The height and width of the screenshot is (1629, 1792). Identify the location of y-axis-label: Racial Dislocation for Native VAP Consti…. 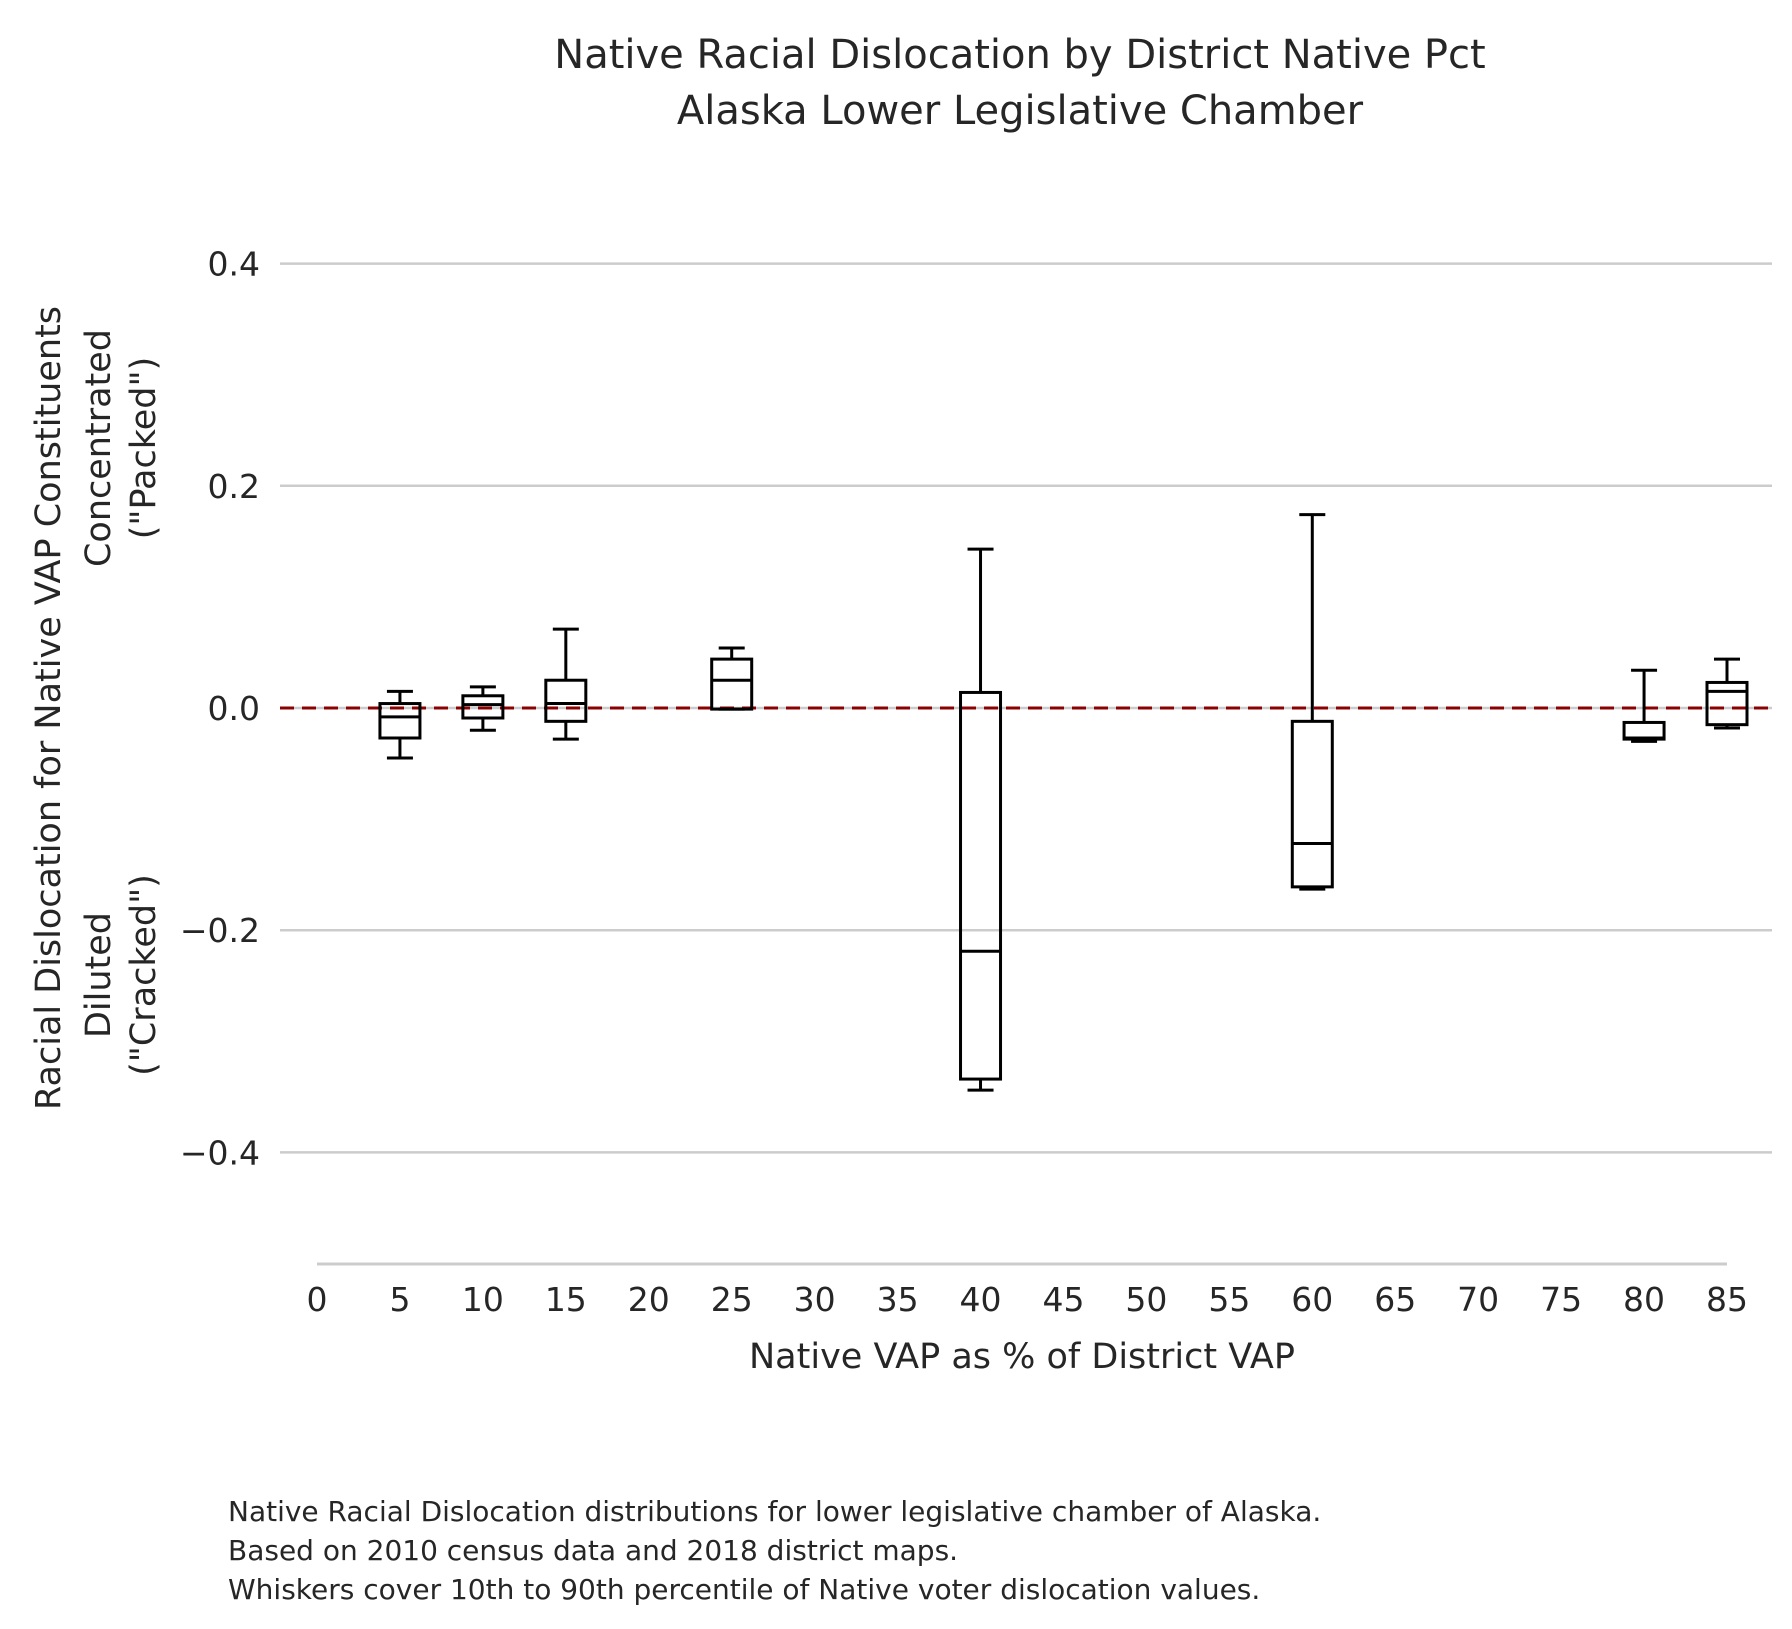
(96, 708).